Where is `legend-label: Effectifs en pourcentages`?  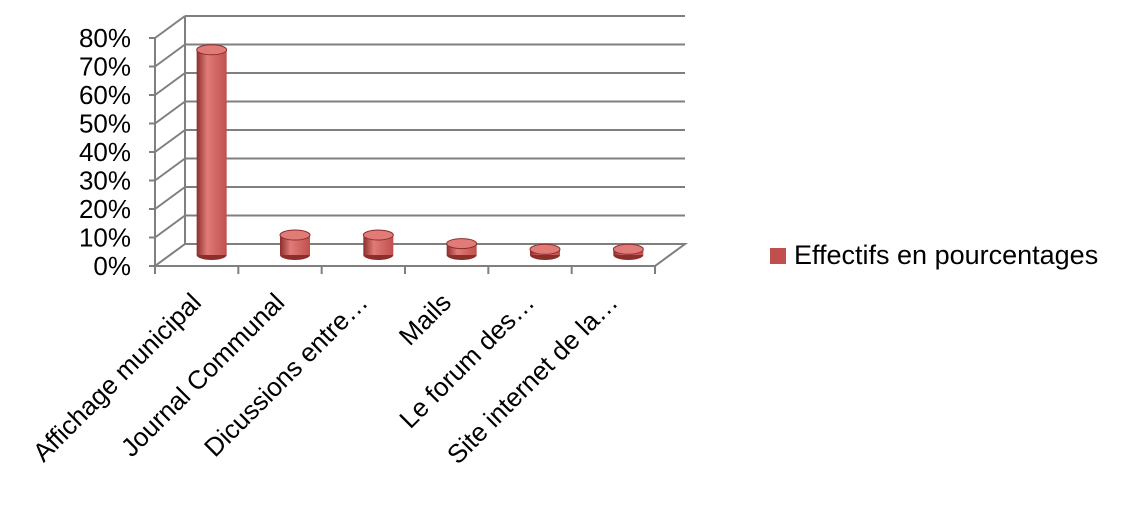 legend-label: Effectifs en pourcentages is located at coordinates (946, 255).